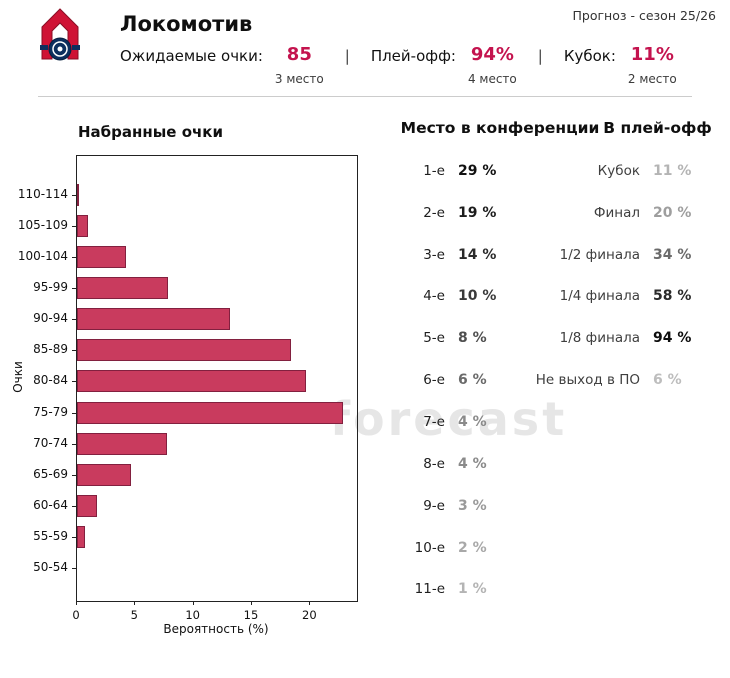  I want to click on table-row: 8-е 4 %, so click(500, 464).